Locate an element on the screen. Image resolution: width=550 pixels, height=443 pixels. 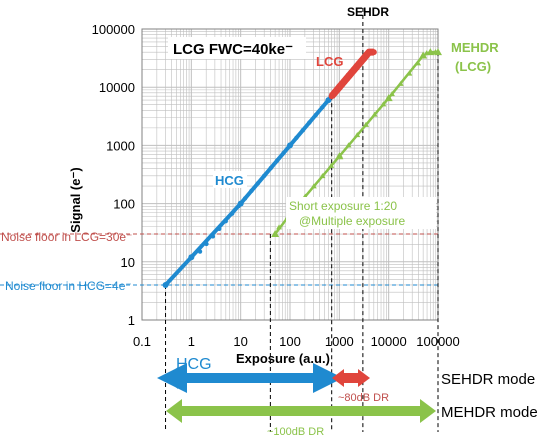
mehdr-dr-label: ~100dB DR is located at coordinates (295, 432).